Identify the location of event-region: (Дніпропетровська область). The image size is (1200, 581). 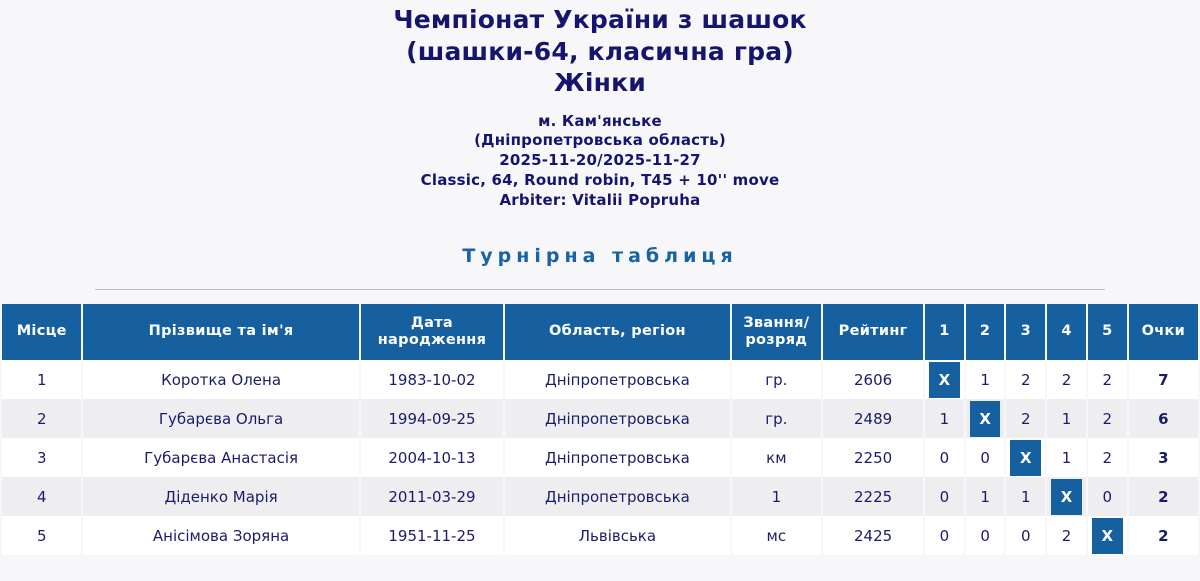
(600, 140).